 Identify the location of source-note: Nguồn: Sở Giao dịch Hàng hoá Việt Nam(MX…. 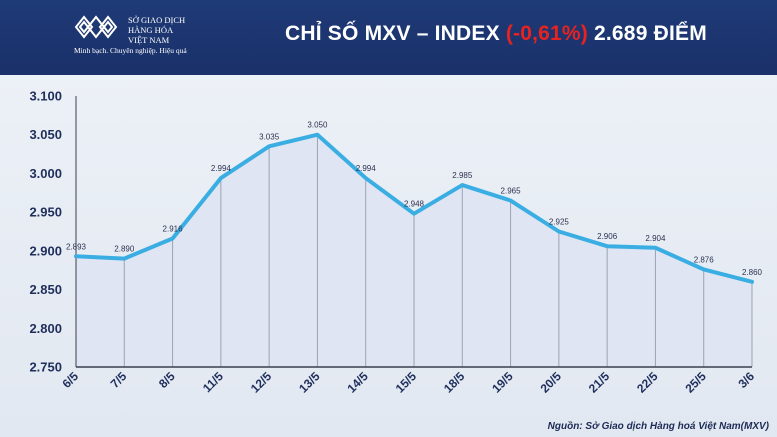
(658, 426).